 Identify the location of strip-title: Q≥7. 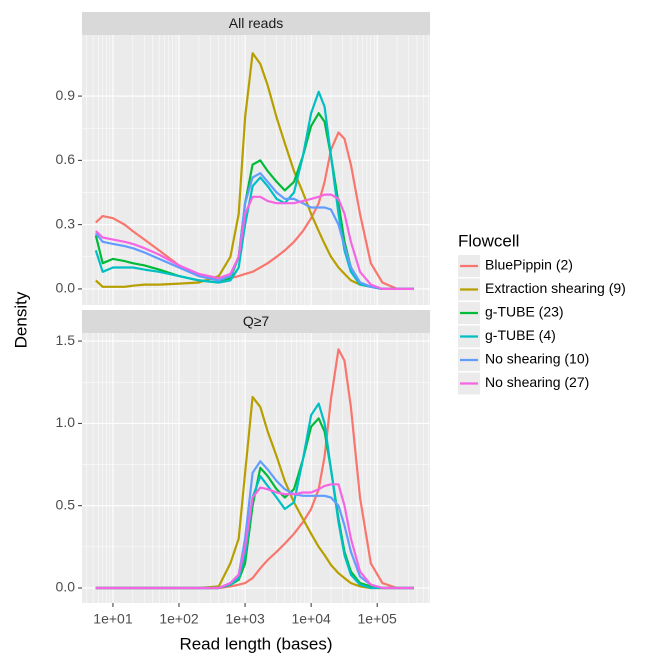
(256, 321).